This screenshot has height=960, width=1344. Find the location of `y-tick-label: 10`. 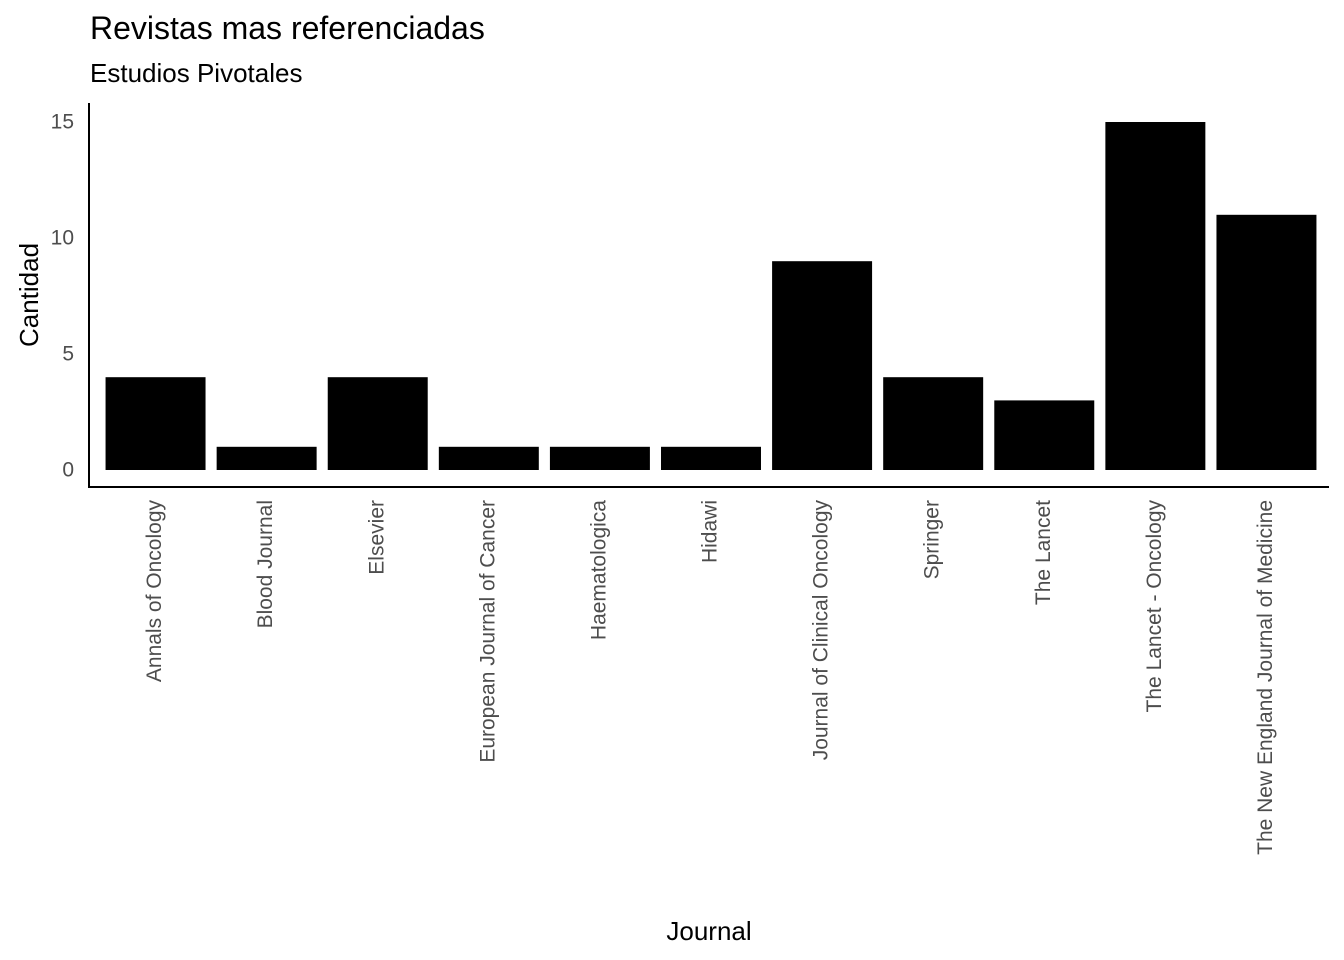

y-tick-label: 10 is located at coordinates (62, 238).